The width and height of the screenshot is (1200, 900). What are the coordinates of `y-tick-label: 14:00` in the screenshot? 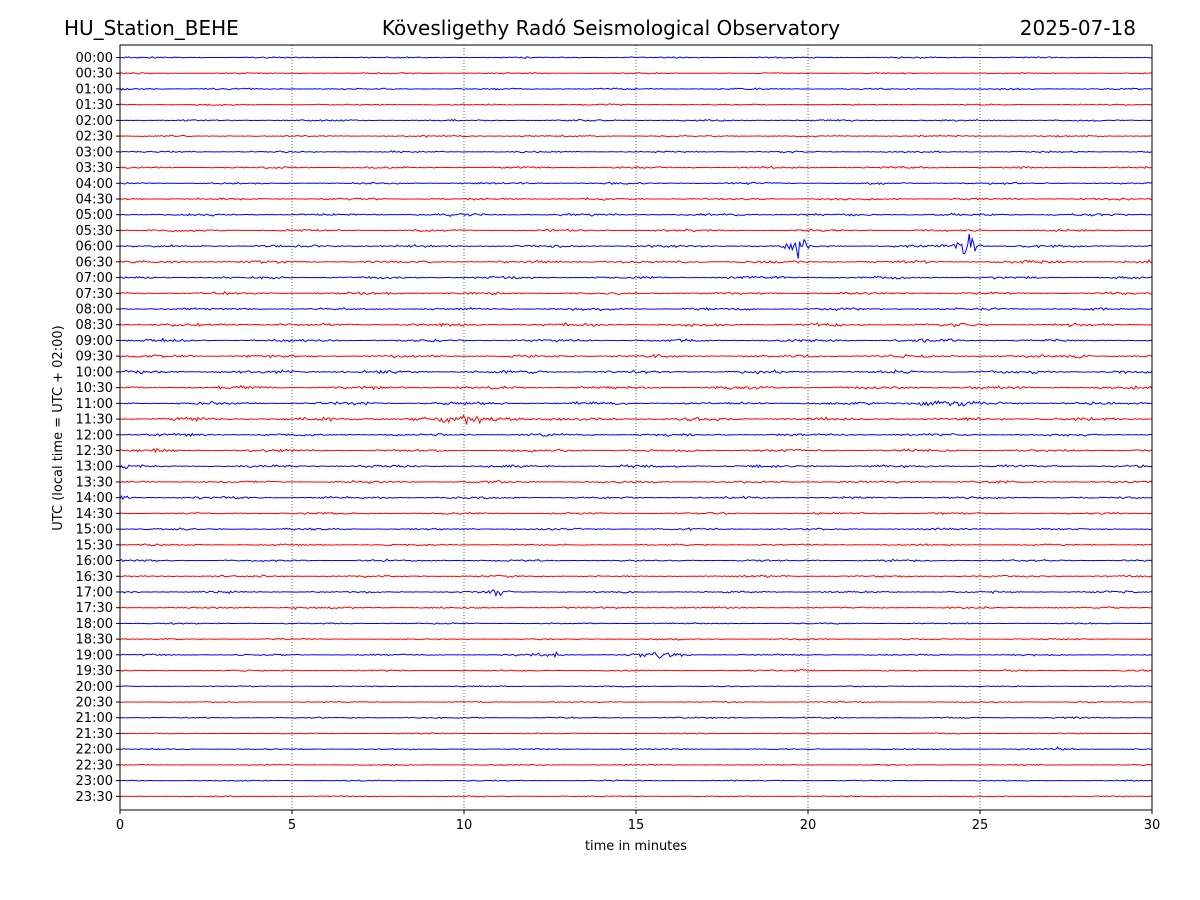 It's located at (94, 498).